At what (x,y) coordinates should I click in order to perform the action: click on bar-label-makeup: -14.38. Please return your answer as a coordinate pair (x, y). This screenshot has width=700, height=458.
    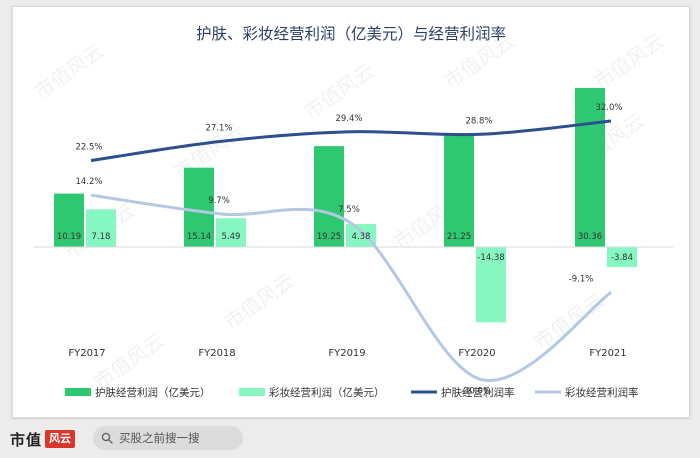
    Looking at the image, I should click on (490, 258).